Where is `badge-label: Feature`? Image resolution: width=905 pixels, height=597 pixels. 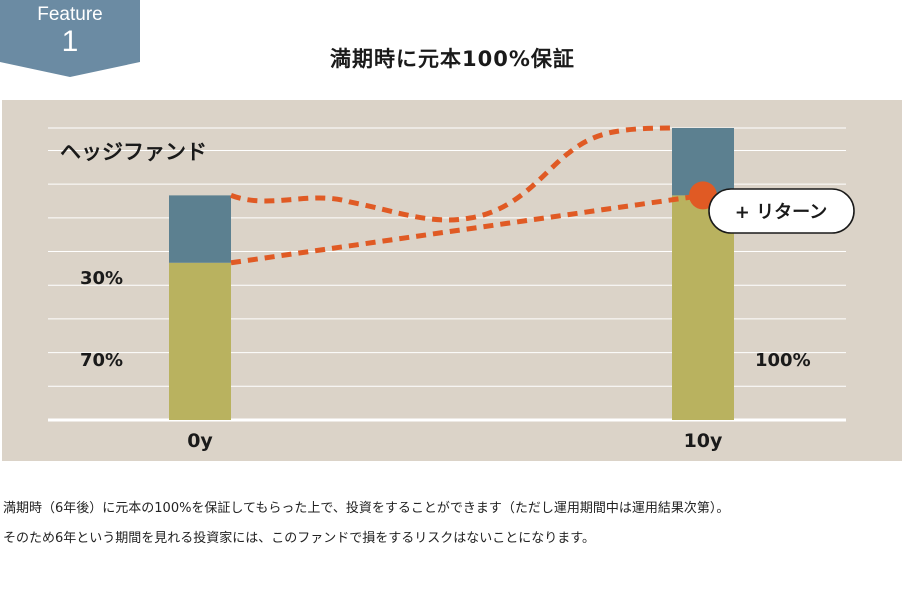
badge-label: Feature is located at coordinates (70, 14).